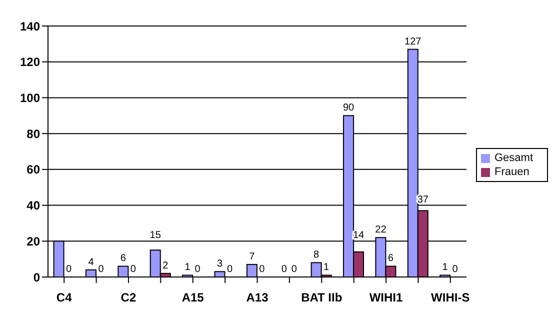 The height and width of the screenshot is (330, 555). I want to click on data-label: 4, so click(91, 262).